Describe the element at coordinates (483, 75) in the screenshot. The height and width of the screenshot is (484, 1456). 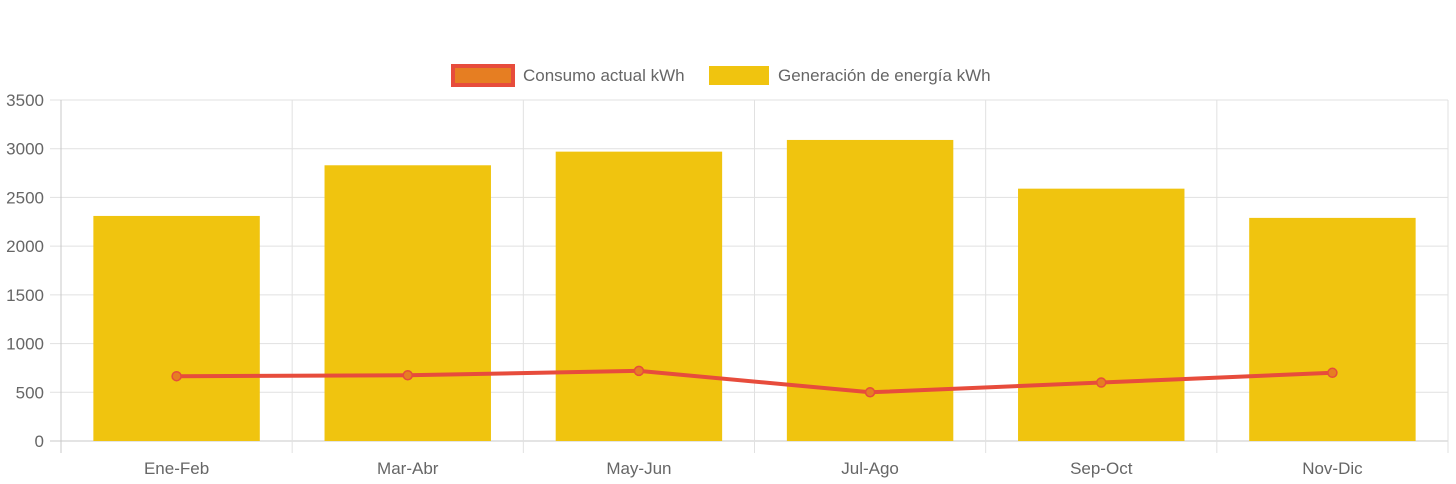
I see `legend-swatch-consumo` at that location.